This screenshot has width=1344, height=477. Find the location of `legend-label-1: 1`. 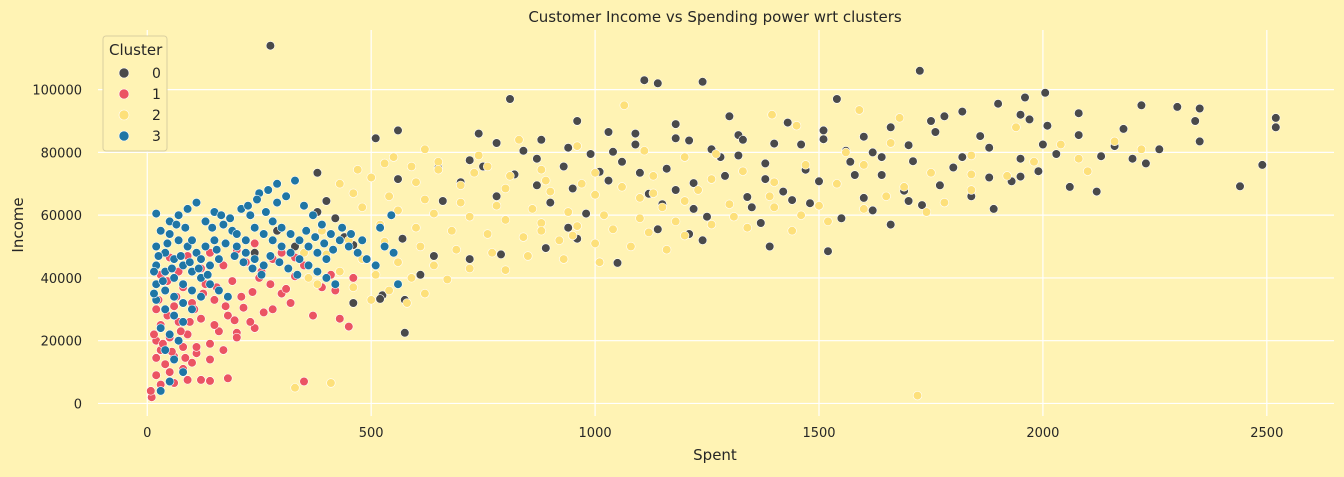

legend-label-1: 1 is located at coordinates (156, 95).